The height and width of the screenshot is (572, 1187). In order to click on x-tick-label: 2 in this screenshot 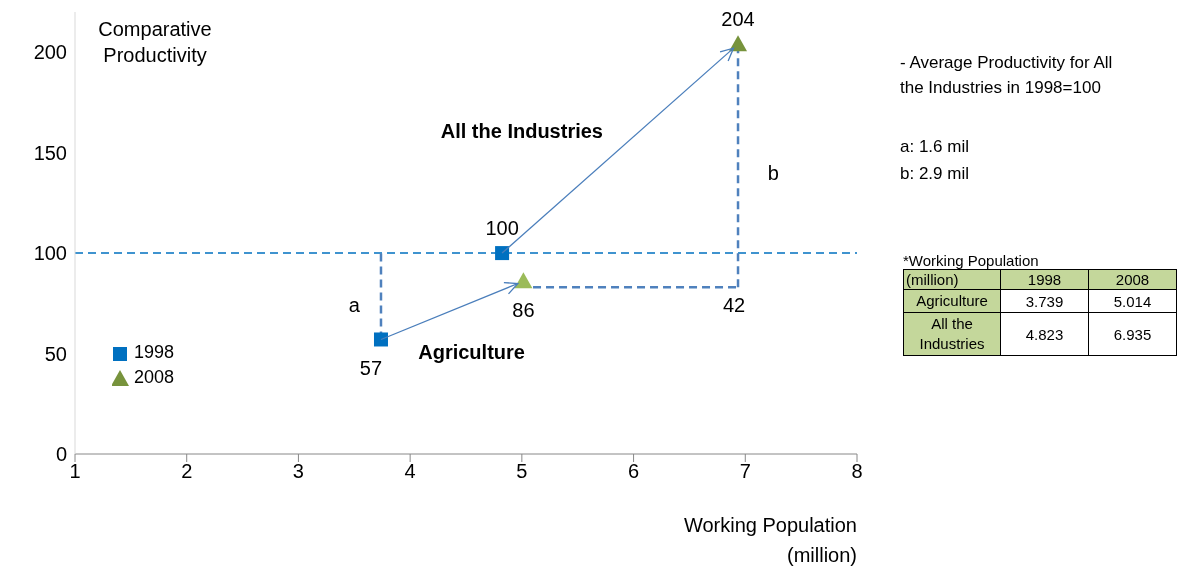, I will do `click(187, 471)`.